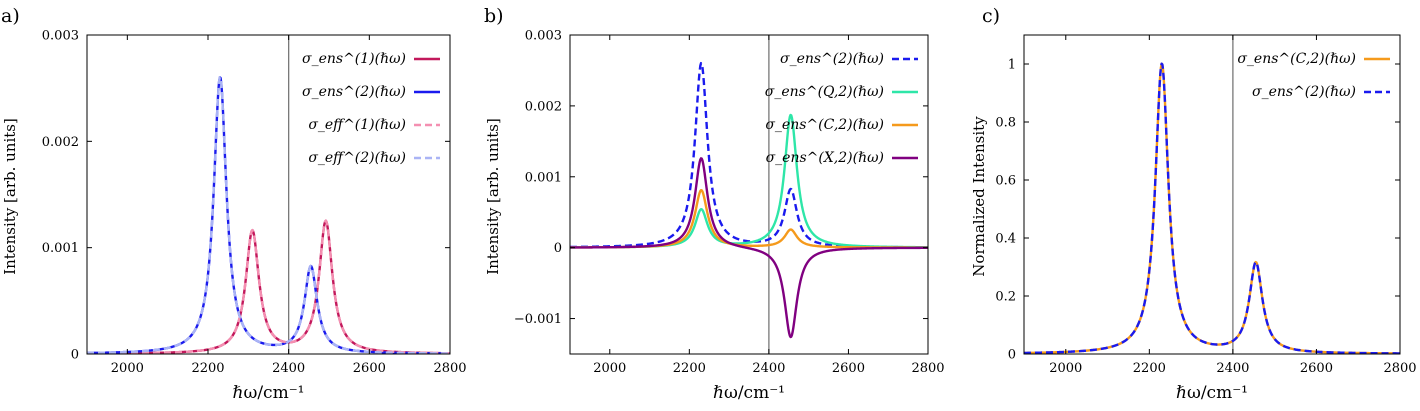 This screenshot has width=1420, height=411. Describe the element at coordinates (357, 158) in the screenshot. I see `legend-entry-4: σ_eff^(2)(ℏω)` at that location.